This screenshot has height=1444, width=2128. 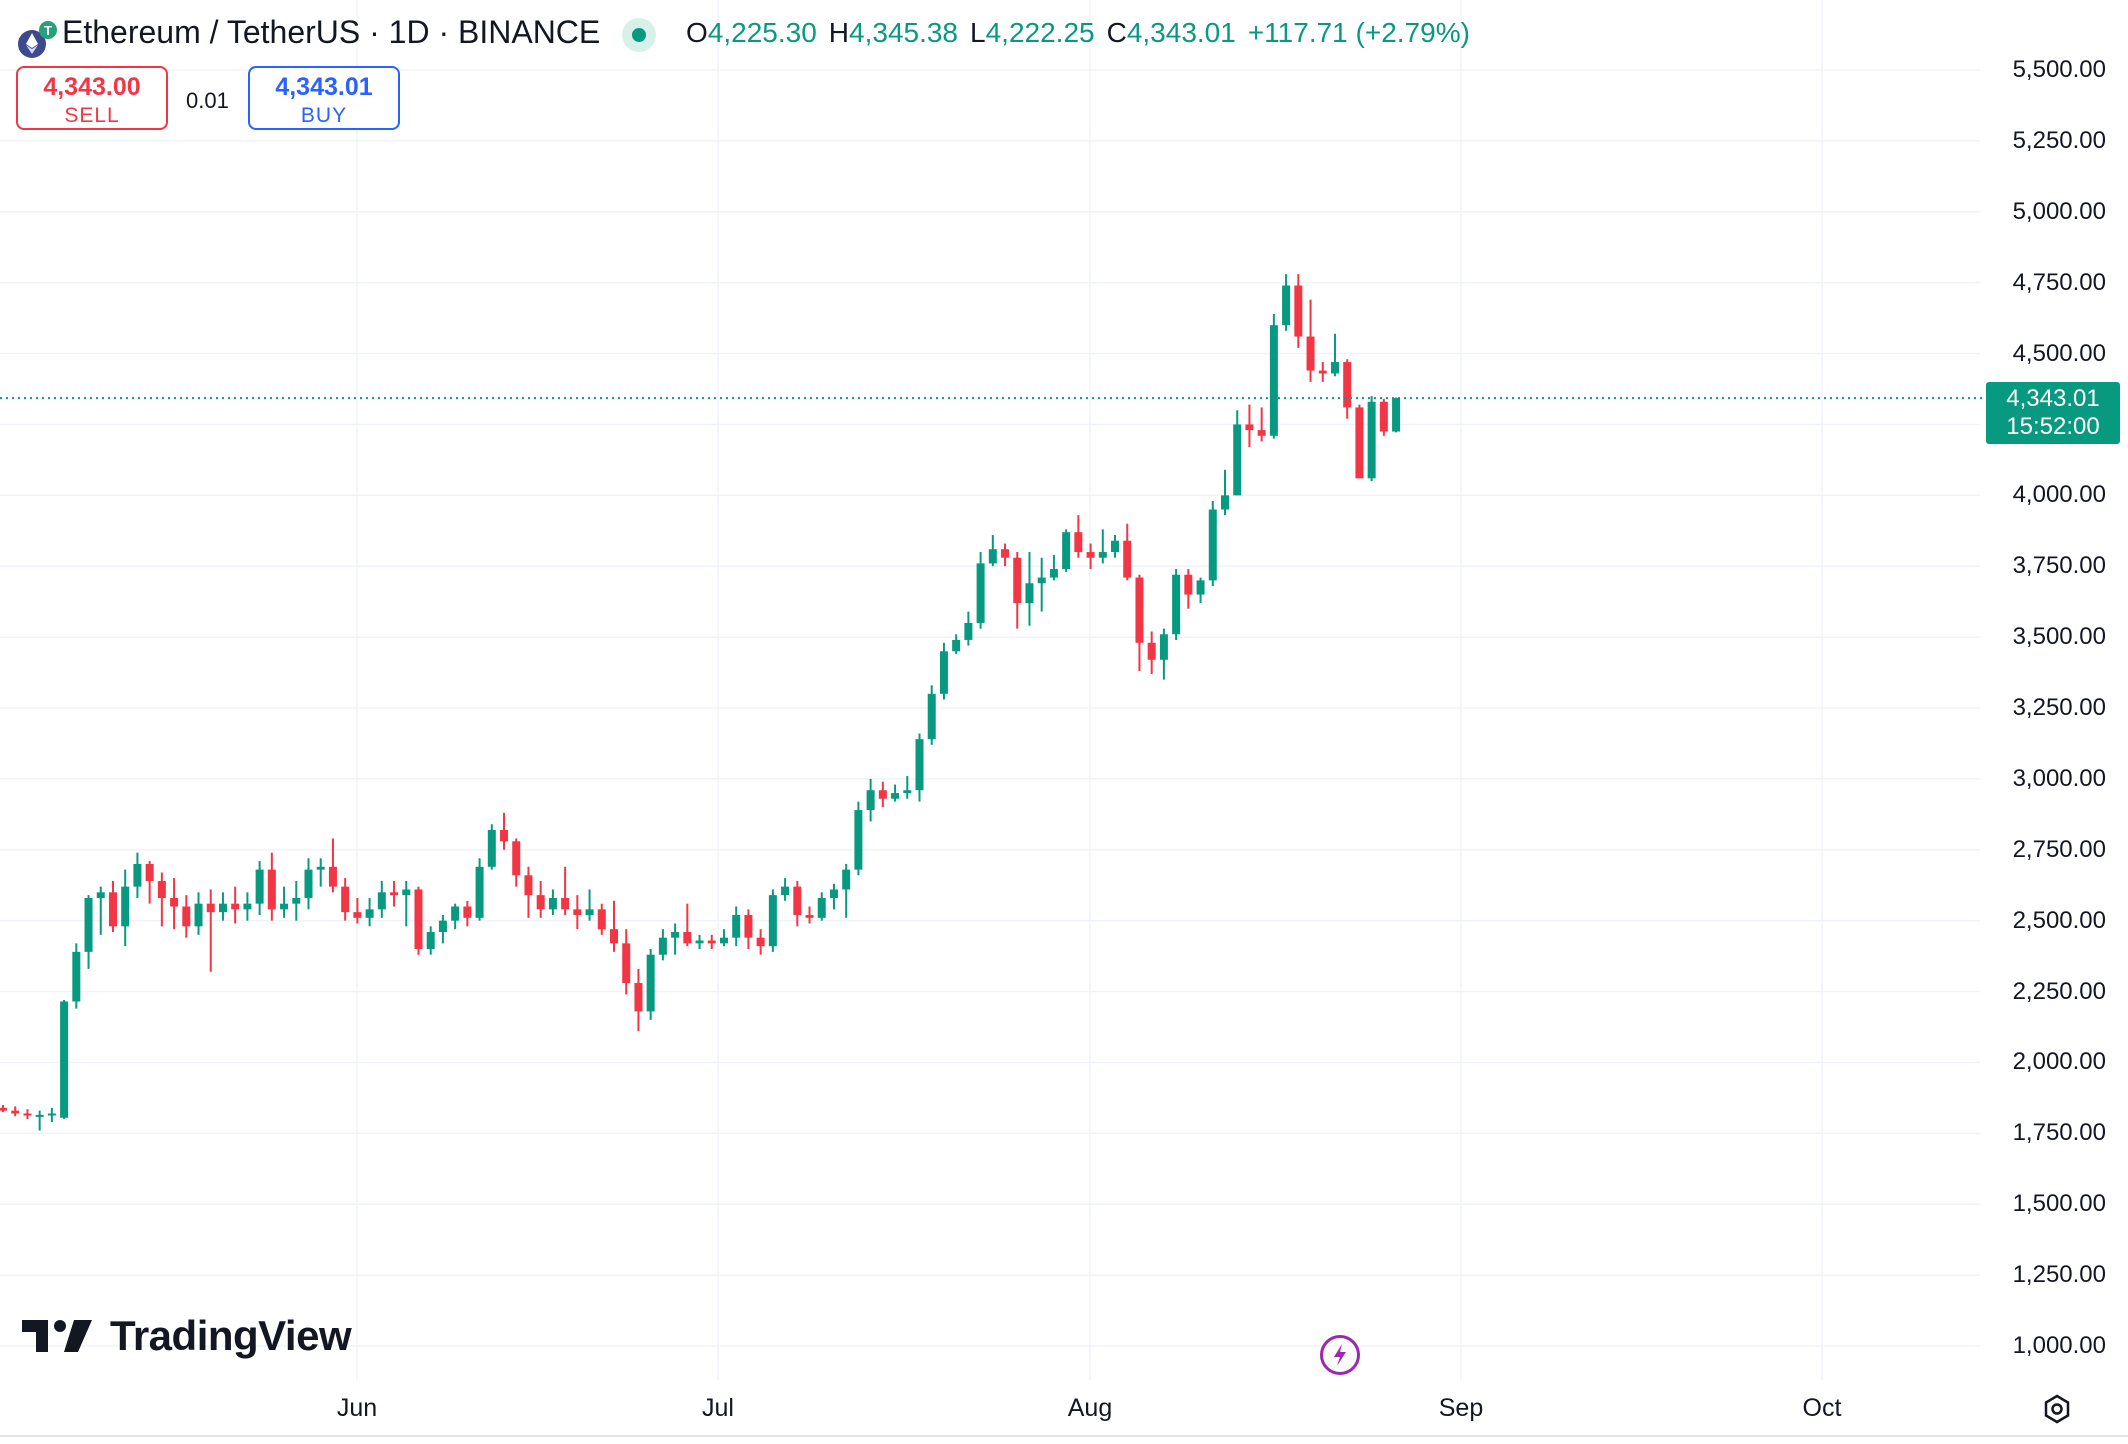 I want to click on sell-label: SELL, so click(x=92, y=115).